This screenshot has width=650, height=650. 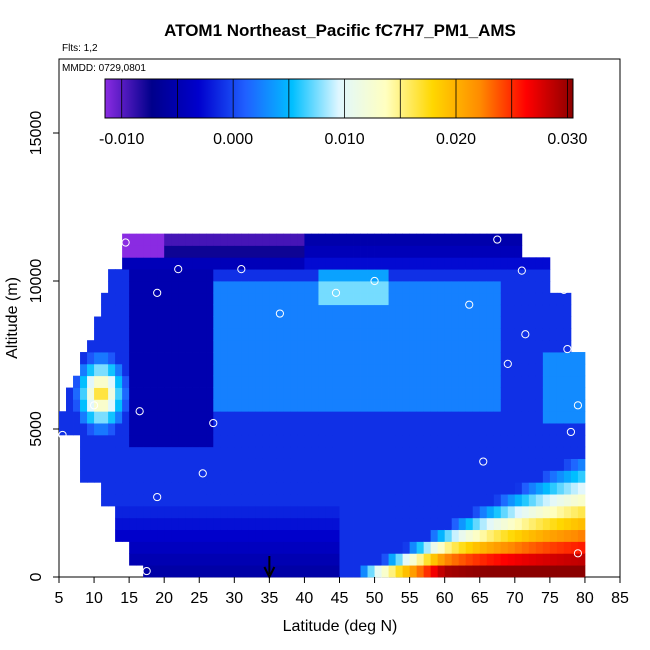 What do you see at coordinates (305, 598) in the screenshot?
I see `x-tick-label: 40` at bounding box center [305, 598].